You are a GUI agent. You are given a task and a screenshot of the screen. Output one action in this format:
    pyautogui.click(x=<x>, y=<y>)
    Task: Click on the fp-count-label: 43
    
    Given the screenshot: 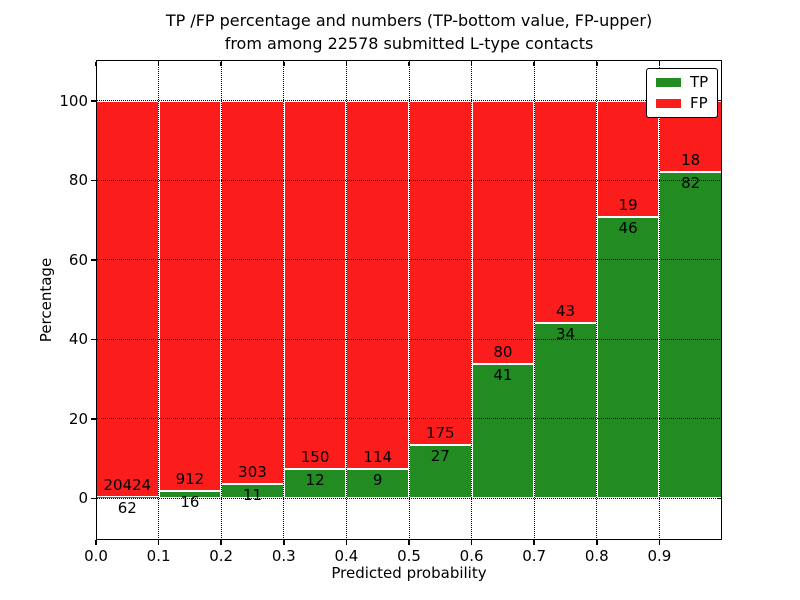 What is the action you would take?
    pyautogui.click(x=565, y=310)
    